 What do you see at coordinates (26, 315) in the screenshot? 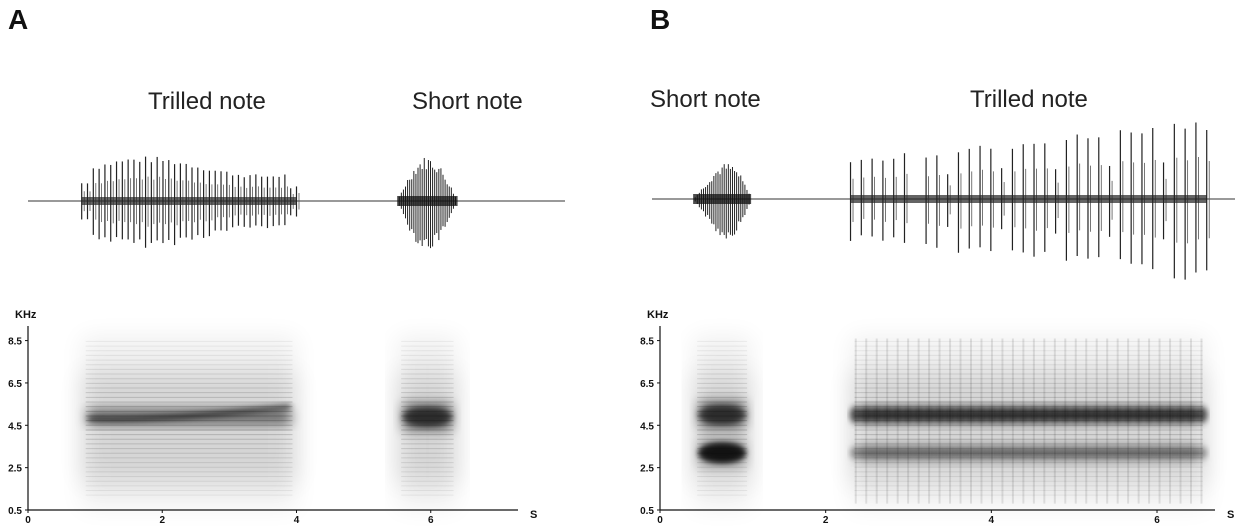
I see `y-axis-unit: KHz` at bounding box center [26, 315].